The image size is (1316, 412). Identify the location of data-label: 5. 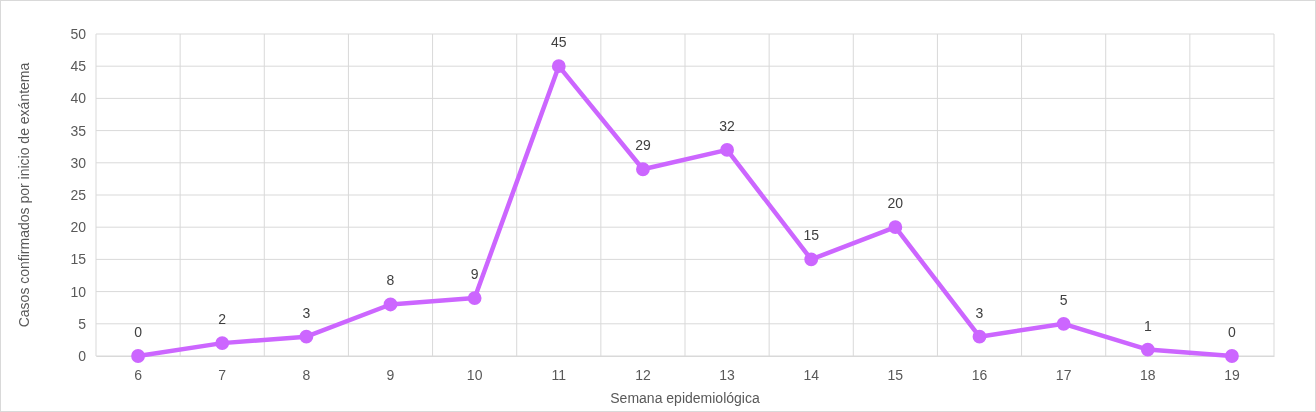
(1063, 299).